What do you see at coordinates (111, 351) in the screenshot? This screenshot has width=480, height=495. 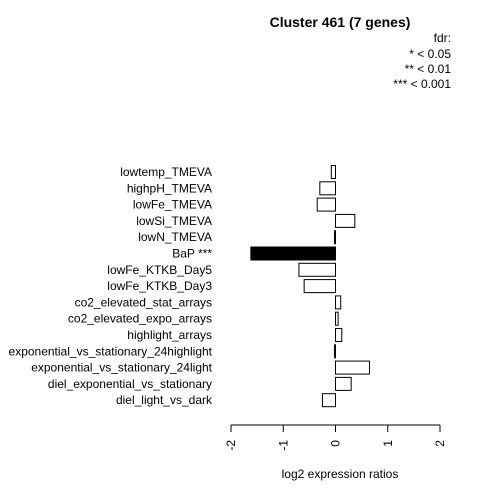 I see `category-label: exponential_vs_stationary_24highlight` at bounding box center [111, 351].